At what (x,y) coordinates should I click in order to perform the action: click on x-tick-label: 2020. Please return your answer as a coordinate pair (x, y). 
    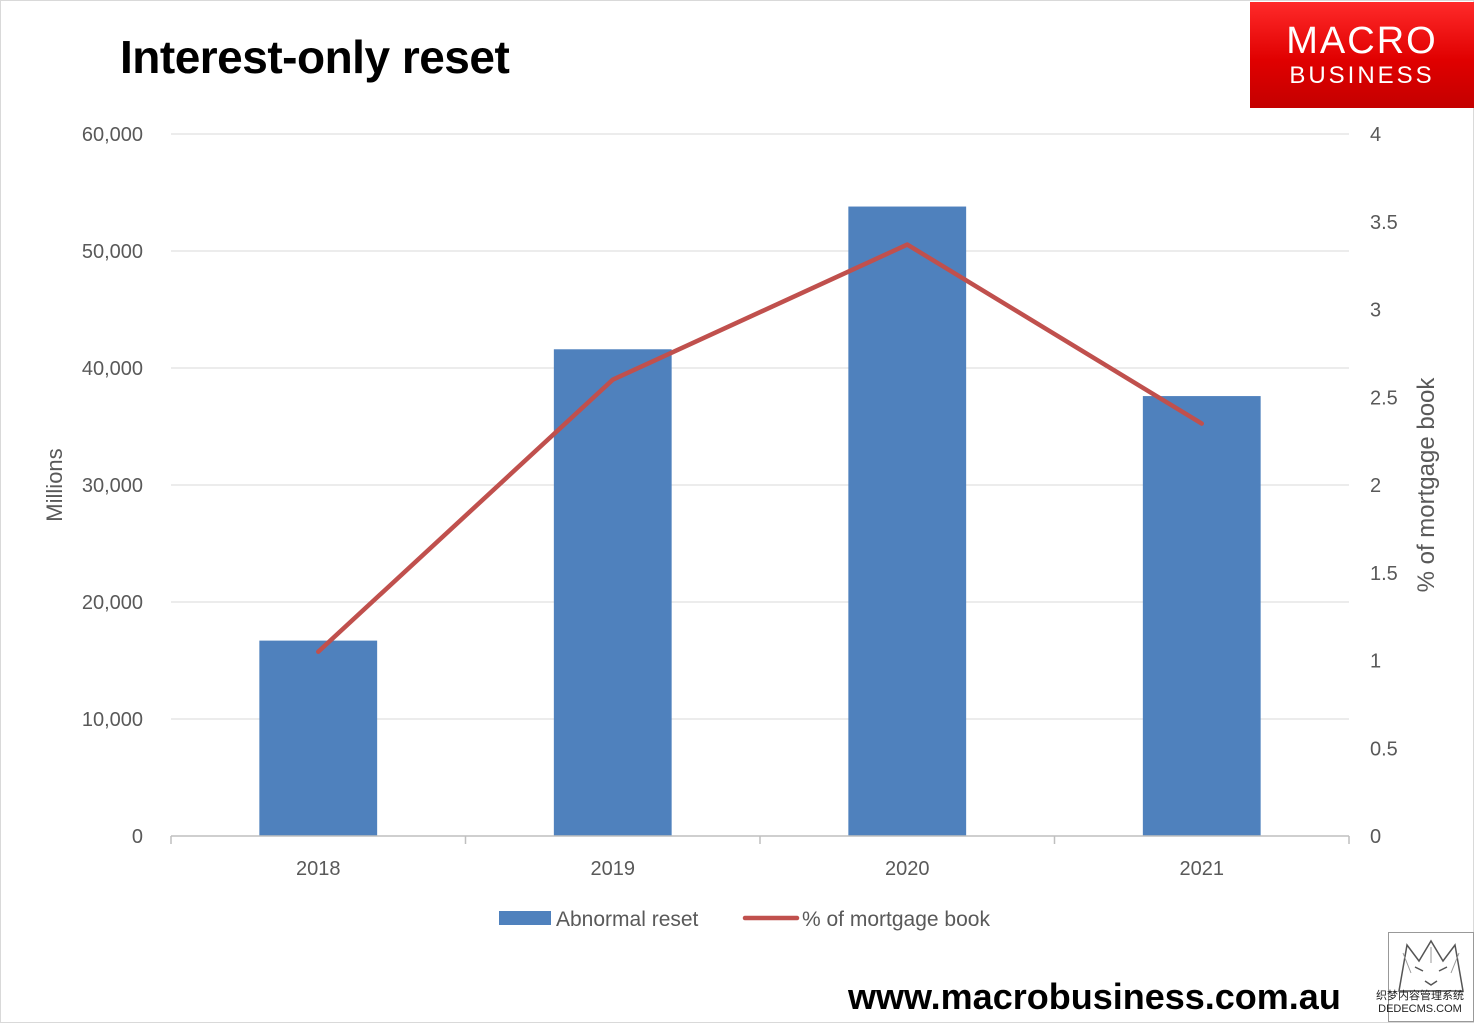
    Looking at the image, I should click on (907, 869).